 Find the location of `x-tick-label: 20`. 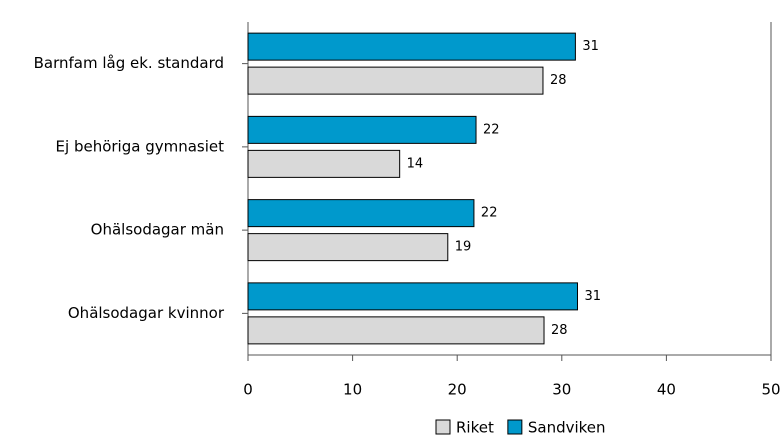

x-tick-label: 20 is located at coordinates (457, 390).